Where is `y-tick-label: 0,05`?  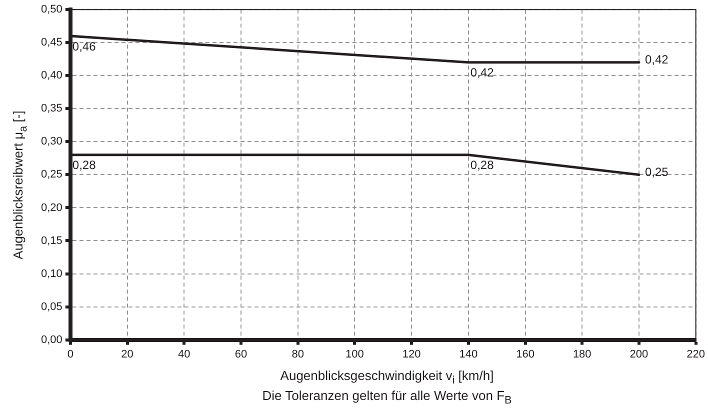 y-tick-label: 0,05 is located at coordinates (51, 306).